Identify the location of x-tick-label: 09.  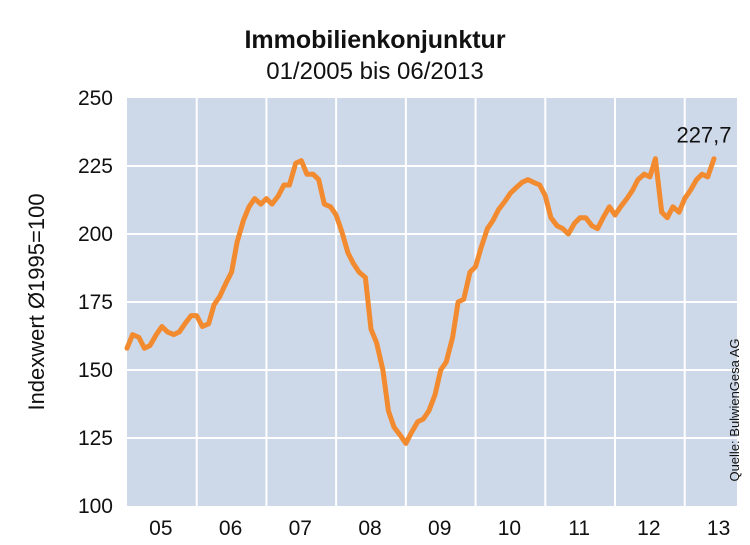
(439, 528).